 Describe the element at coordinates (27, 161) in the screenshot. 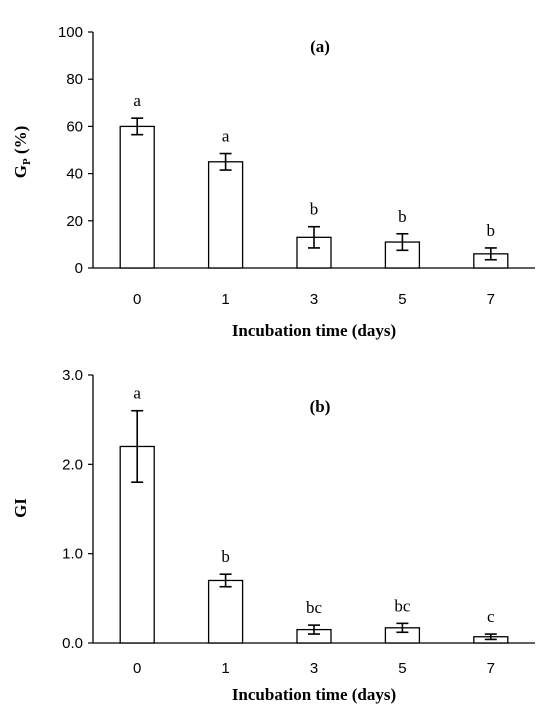

I see `y-axis-title-subscript: P` at that location.